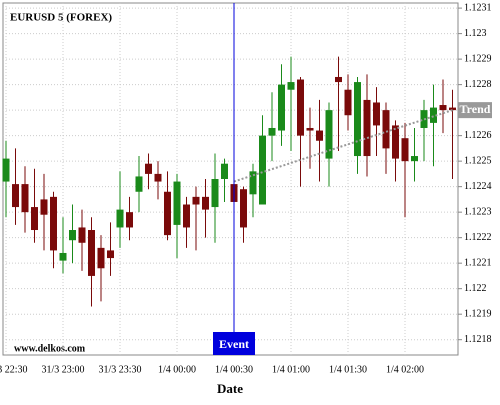 The width and height of the screenshot is (500, 405). Describe the element at coordinates (234, 369) in the screenshot. I see `x-tick-label: 1/4 00:30` at that location.